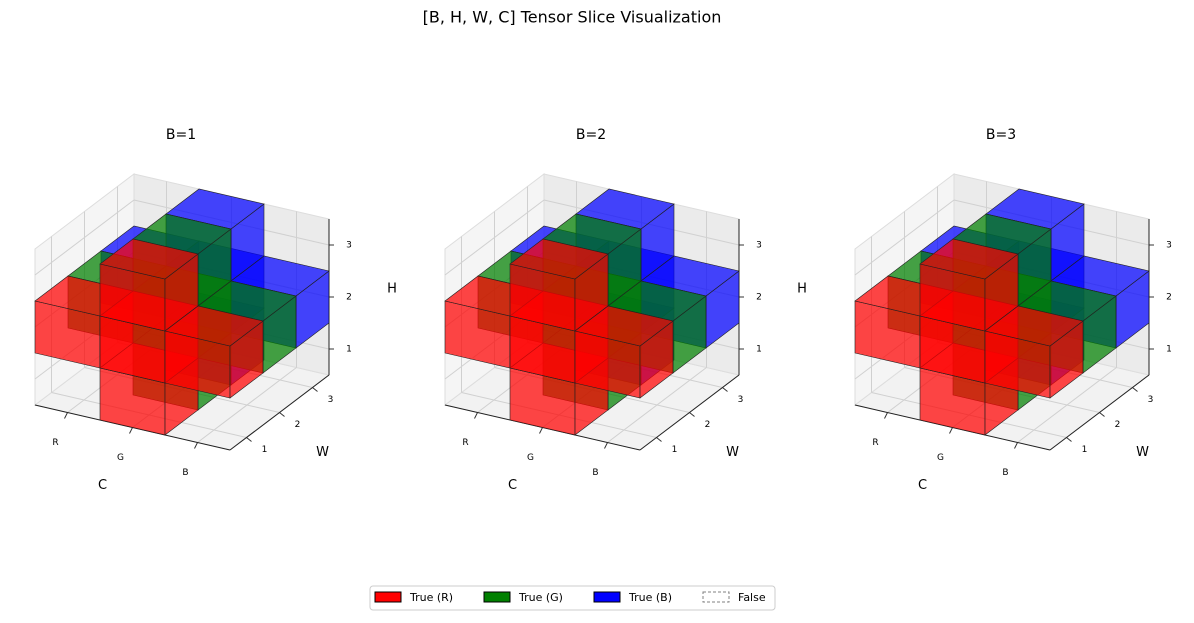 This screenshot has width=1194, height=623. I want to click on legend-box, so click(572, 598).